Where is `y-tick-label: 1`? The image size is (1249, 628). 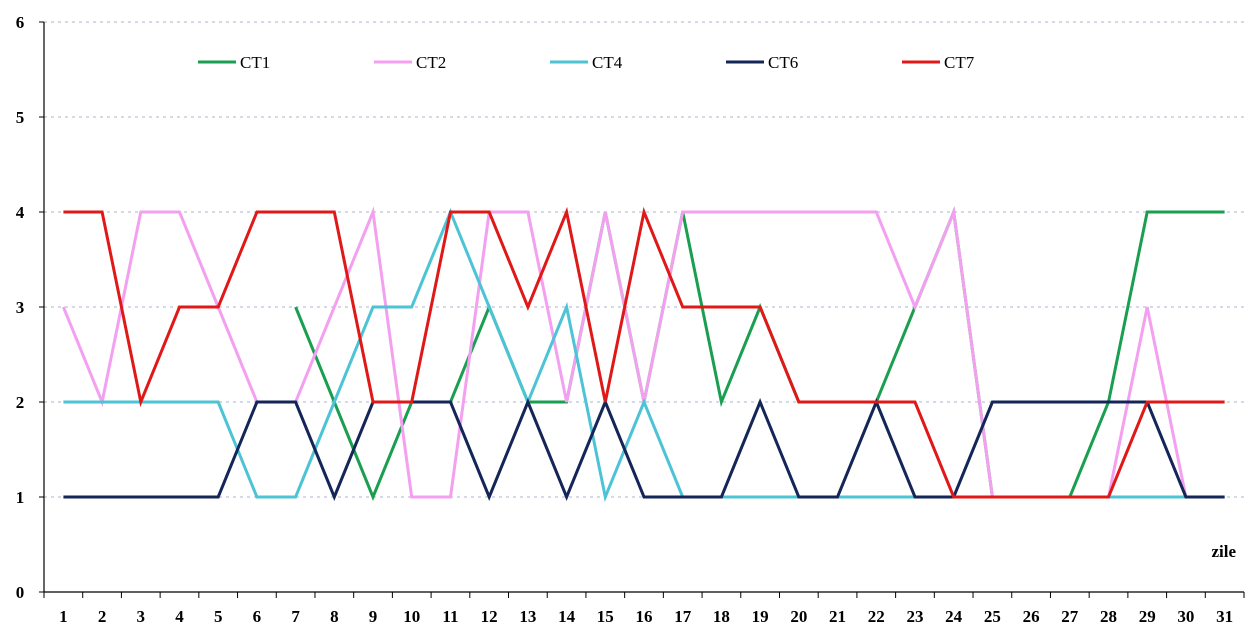
y-tick-label: 1 is located at coordinates (20, 497).